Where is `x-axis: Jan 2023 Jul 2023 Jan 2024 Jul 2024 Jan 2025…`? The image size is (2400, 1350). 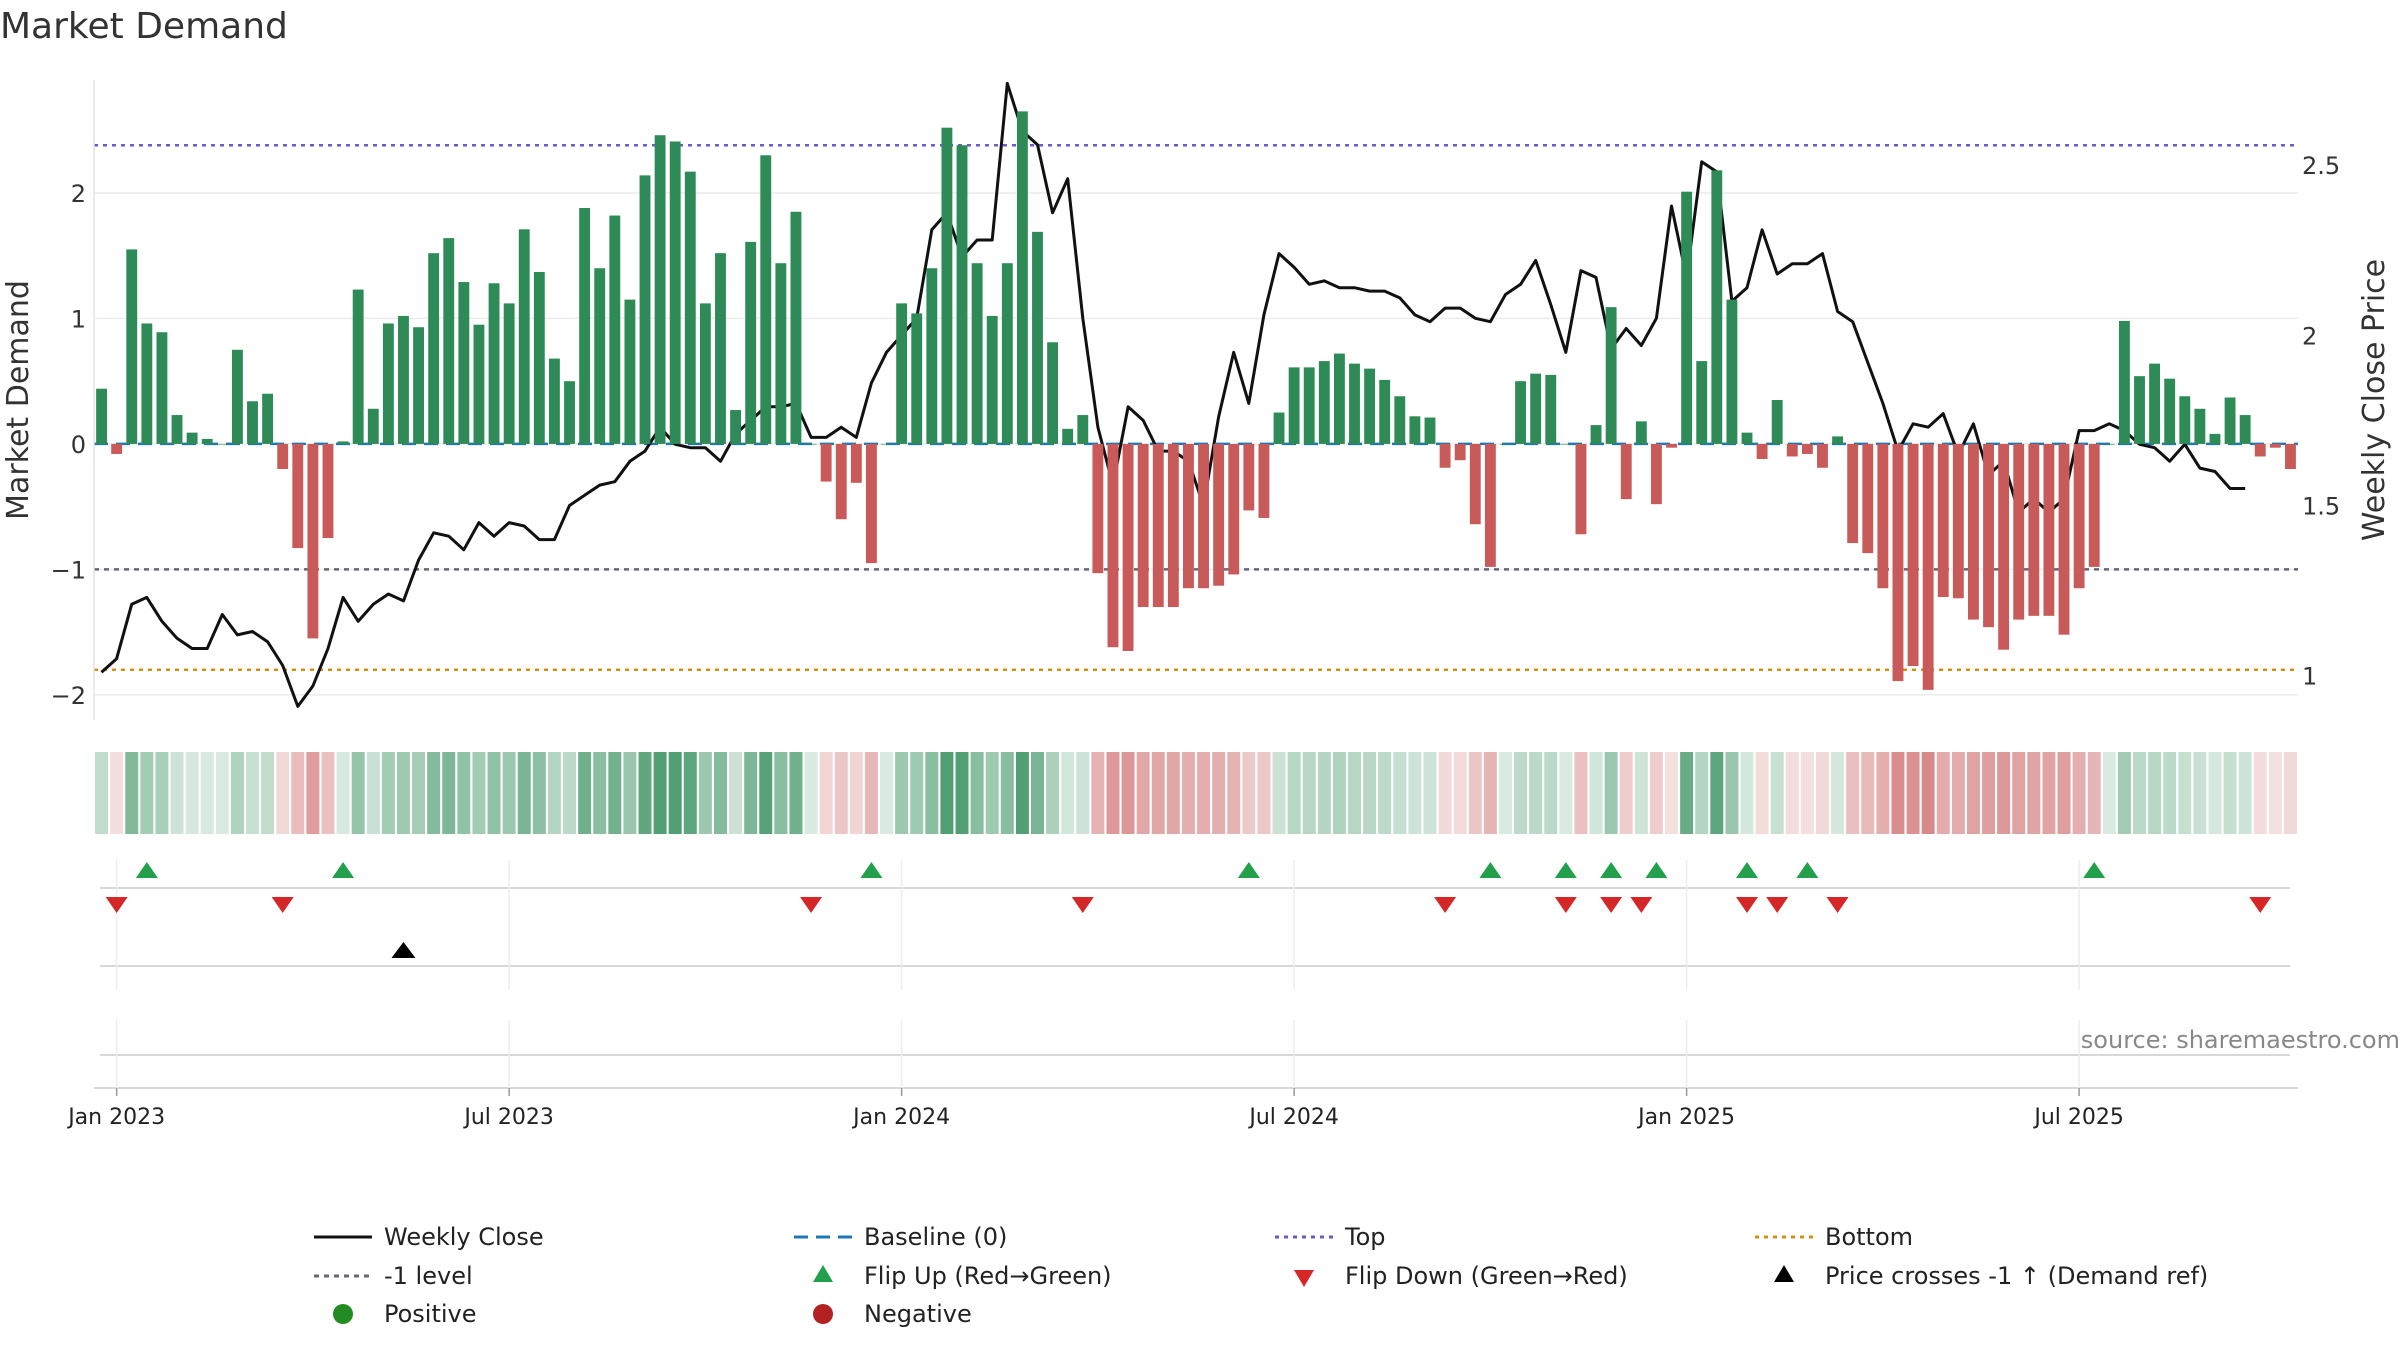
x-axis: Jan 2023 Jul 2023 Jan 2024 Jul 2024 Jan 2025… is located at coordinates (1095, 1109).